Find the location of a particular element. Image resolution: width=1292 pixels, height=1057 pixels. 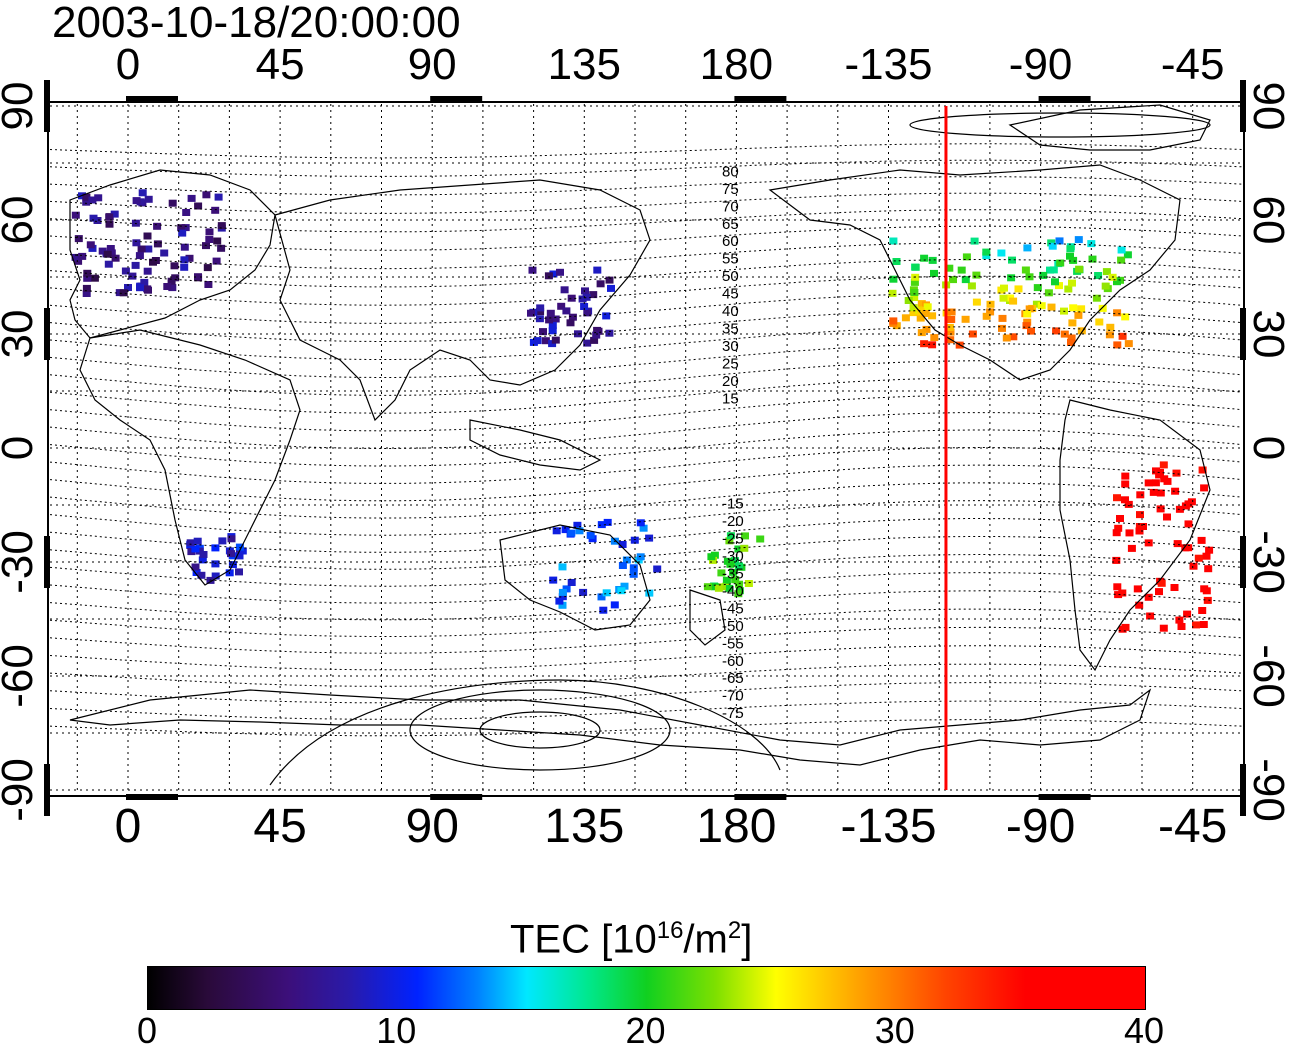

contour-label: -75 is located at coordinates (733, 713).